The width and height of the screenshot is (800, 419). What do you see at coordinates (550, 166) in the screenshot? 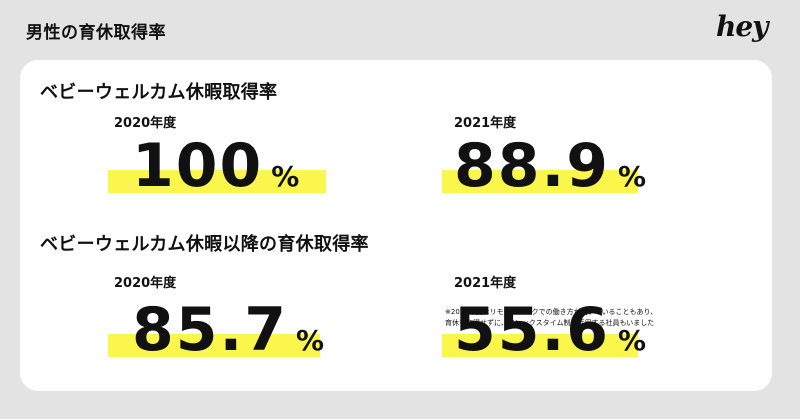
I see `stat-value: 88.9%` at bounding box center [550, 166].